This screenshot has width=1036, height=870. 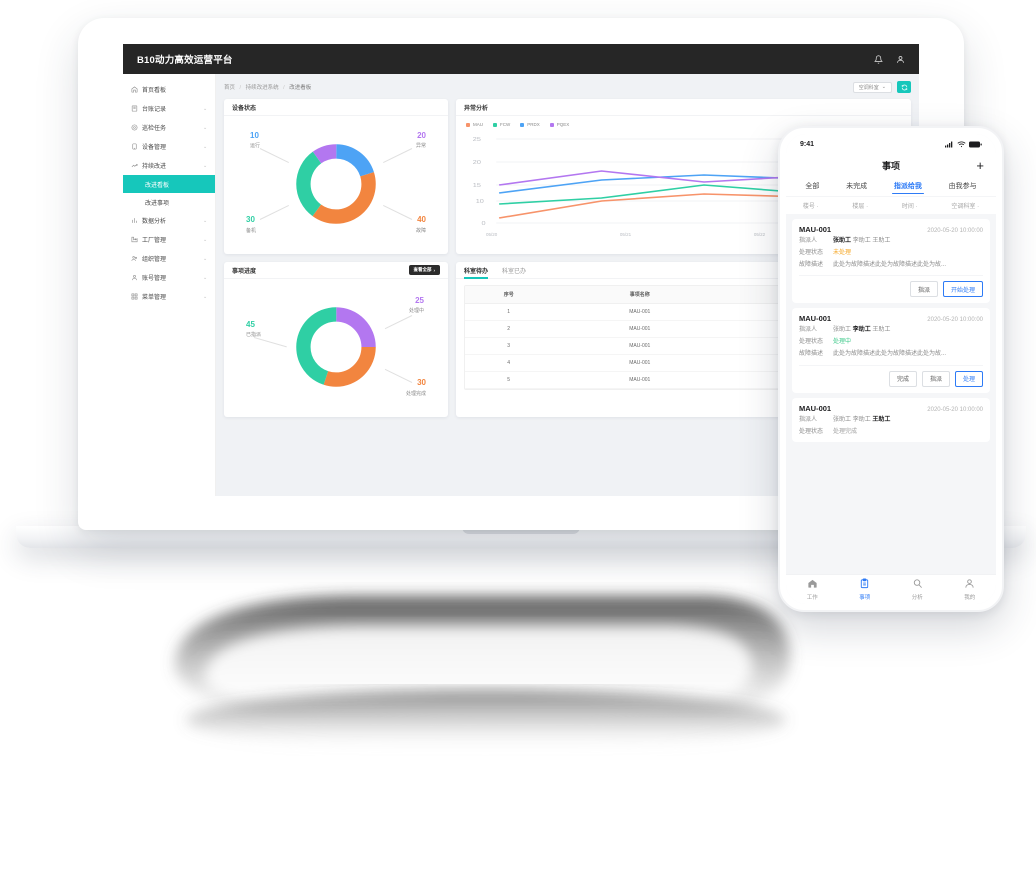 I want to click on donut-svg, so click(x=336, y=347).